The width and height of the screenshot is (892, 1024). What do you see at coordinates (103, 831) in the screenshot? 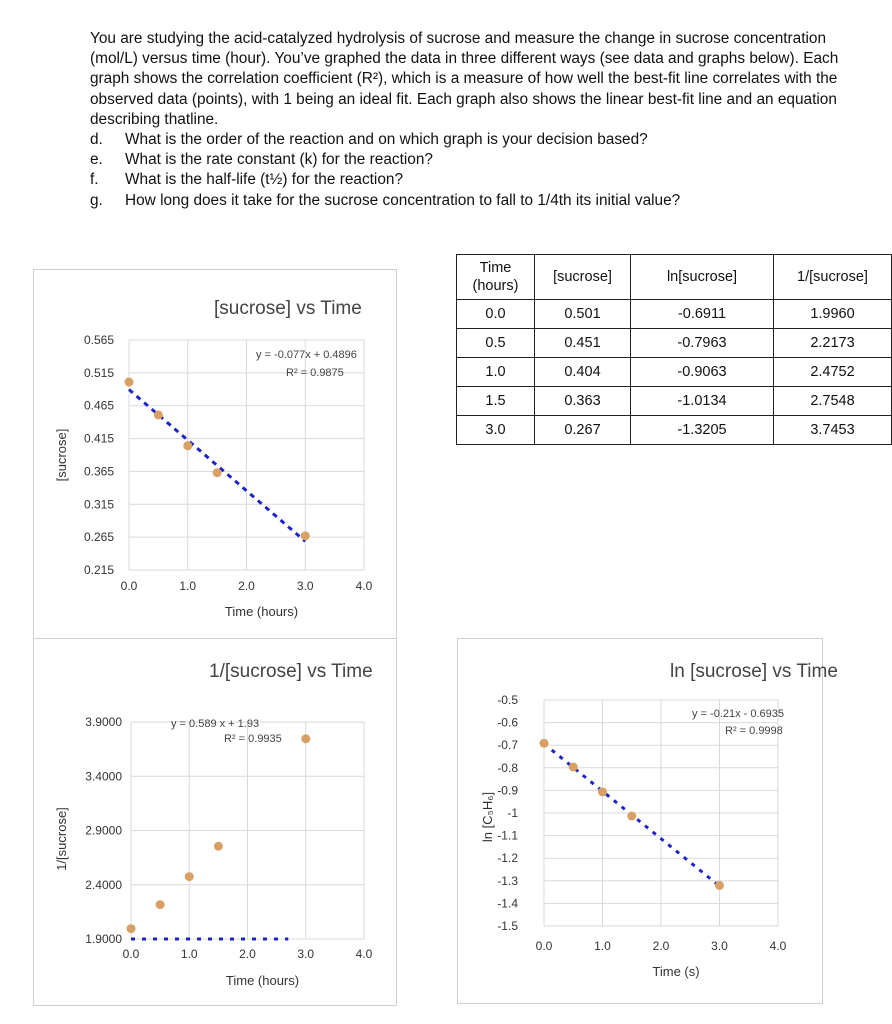
I see `y-tick-label: 2.9000` at bounding box center [103, 831].